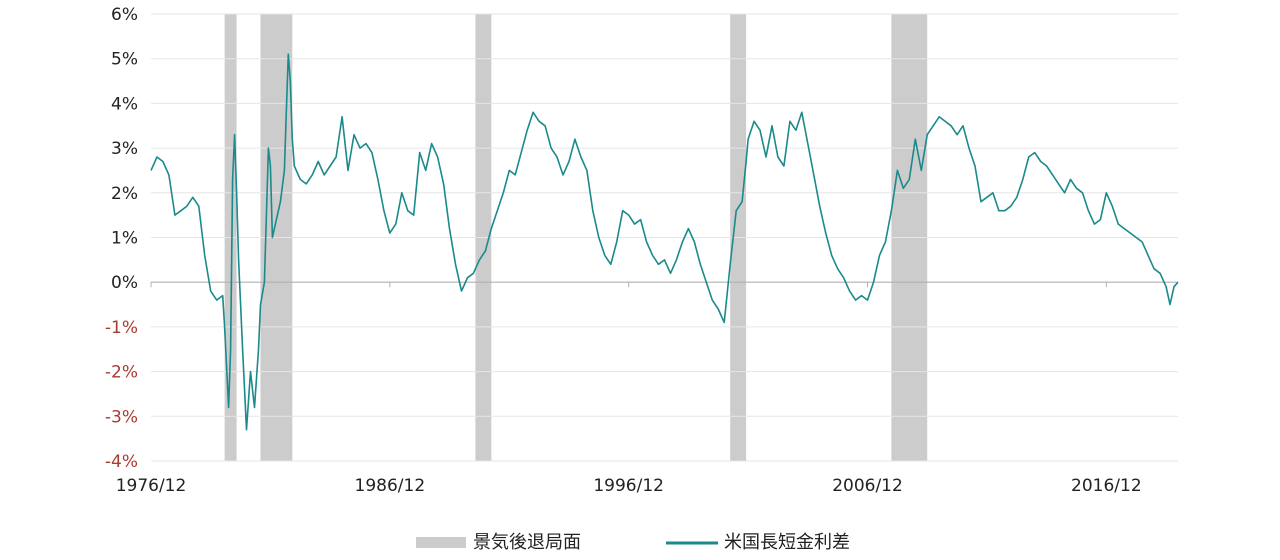 This screenshot has height=560, width=1280. I want to click on y-tick-label: 5%, so click(124, 60).